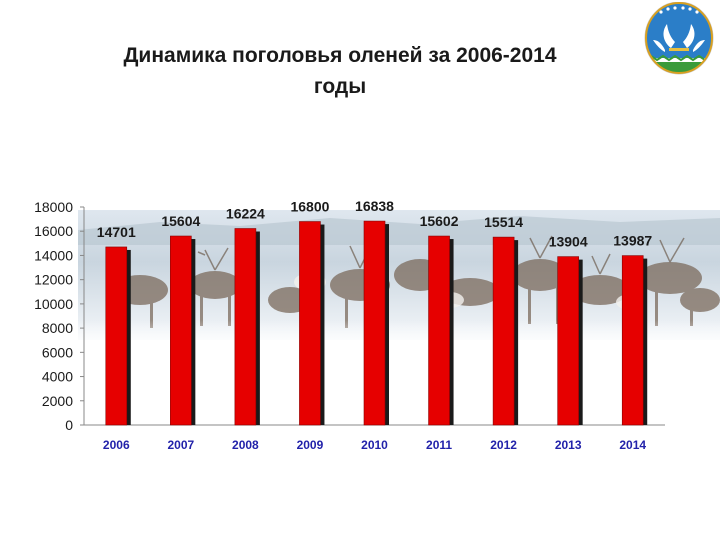  What do you see at coordinates (180, 445) in the screenshot?
I see `x-tick-label: 2007` at bounding box center [180, 445].